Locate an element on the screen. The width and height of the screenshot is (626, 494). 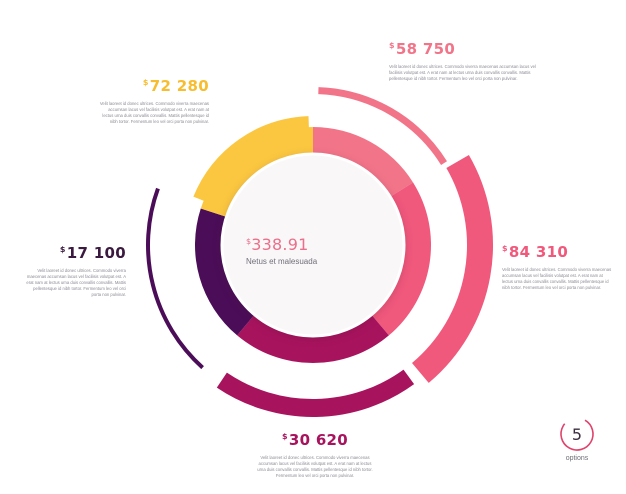
badge-count: 5 is located at coordinates (577, 434).